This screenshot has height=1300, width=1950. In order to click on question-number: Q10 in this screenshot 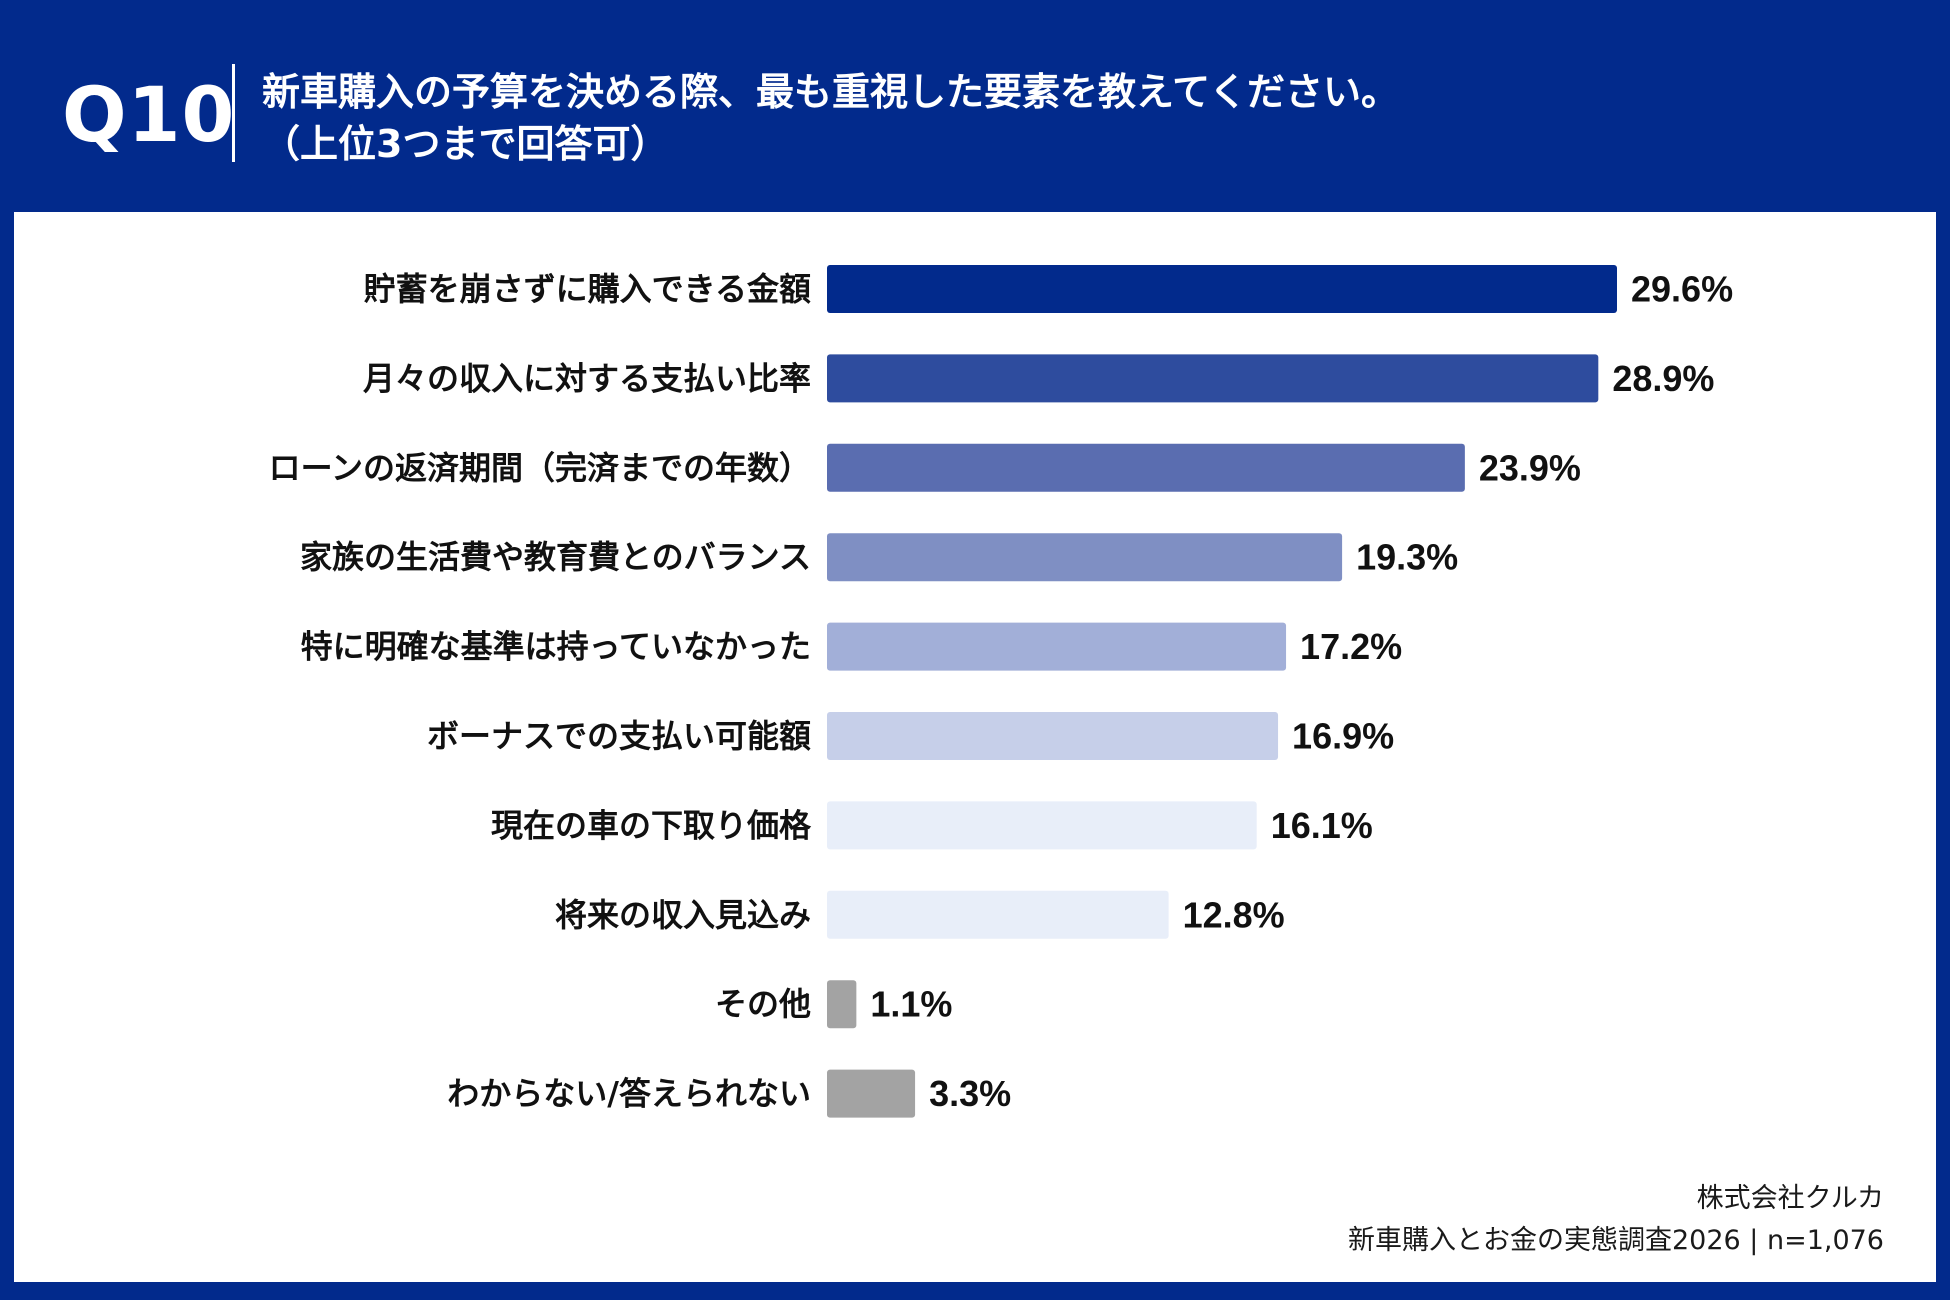, I will do `click(149, 114)`.